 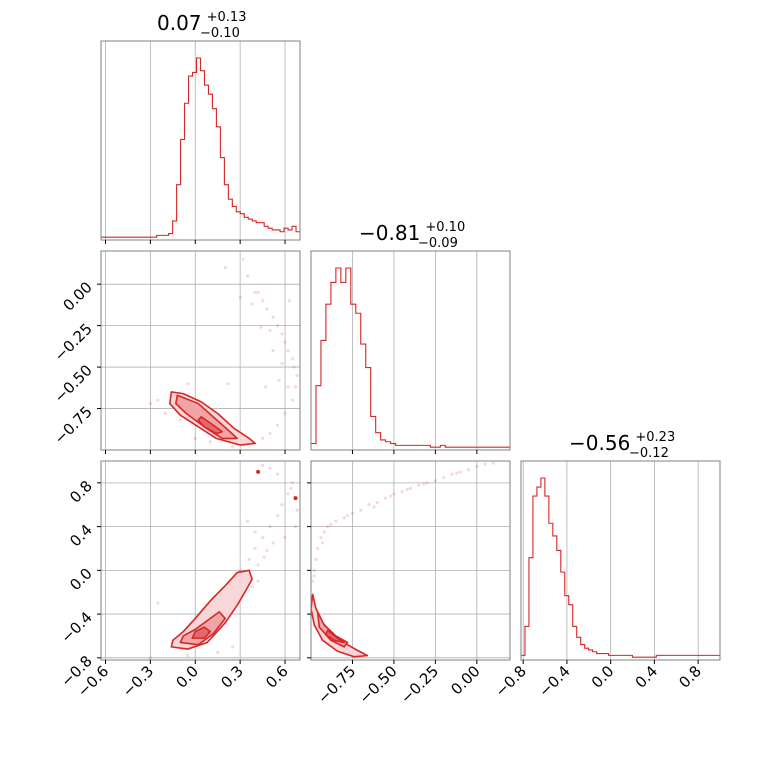 I want to click on title-0-value: 0.07, so click(x=179, y=23).